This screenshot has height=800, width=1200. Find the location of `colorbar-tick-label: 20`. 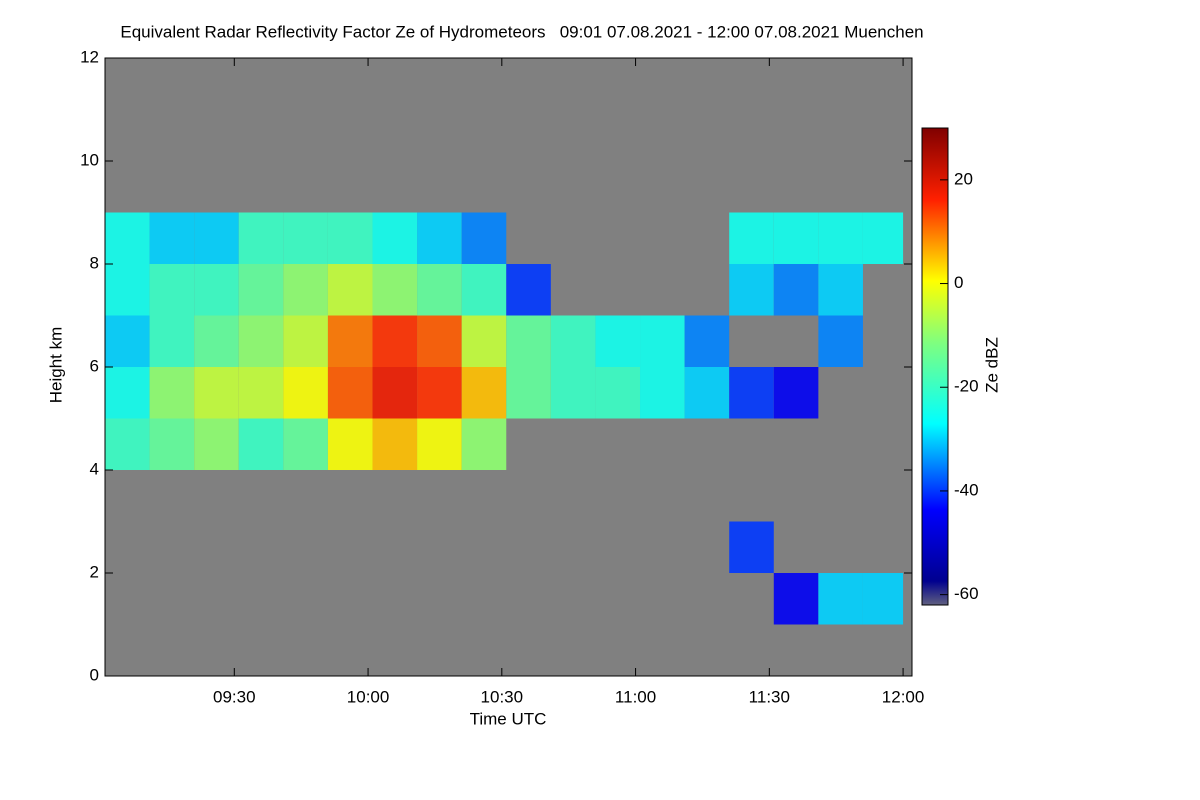

colorbar-tick-label: 20 is located at coordinates (963, 178).